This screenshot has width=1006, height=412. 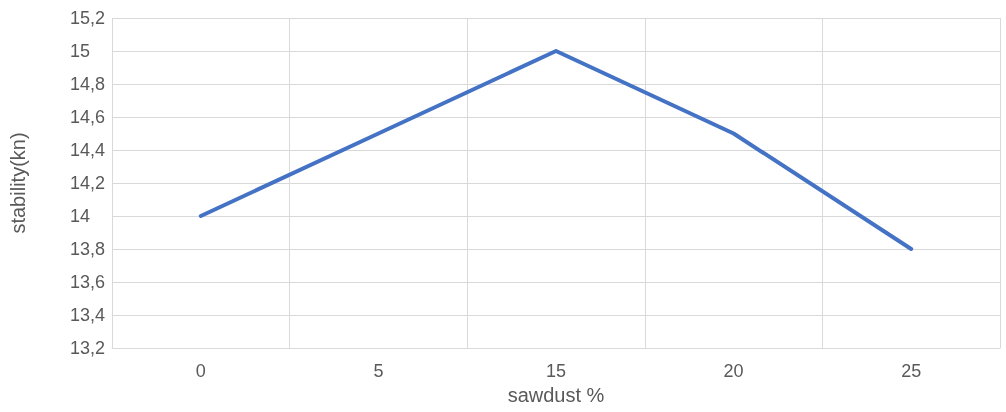 What do you see at coordinates (556, 371) in the screenshot?
I see `x-tick-label: 15` at bounding box center [556, 371].